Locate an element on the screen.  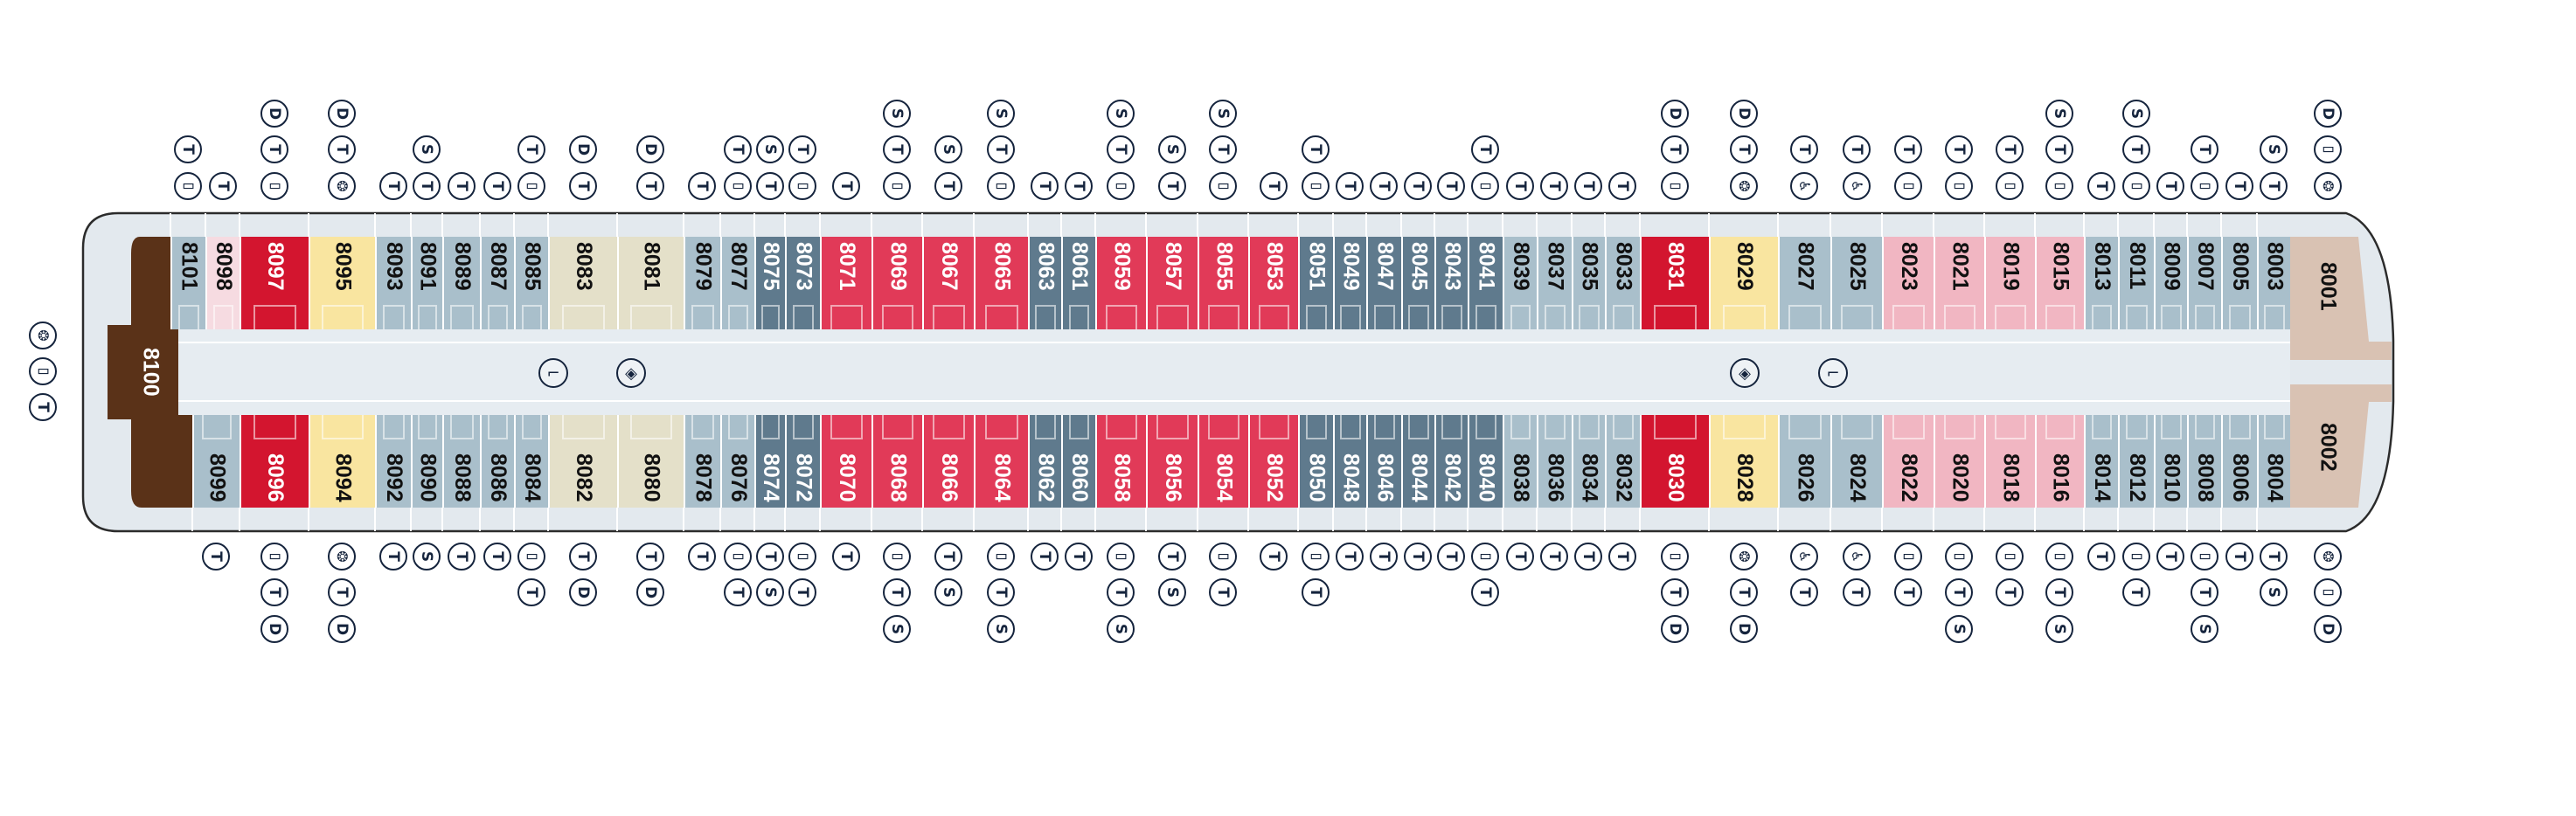
cabin-8079: 8079 is located at coordinates (702, 283).